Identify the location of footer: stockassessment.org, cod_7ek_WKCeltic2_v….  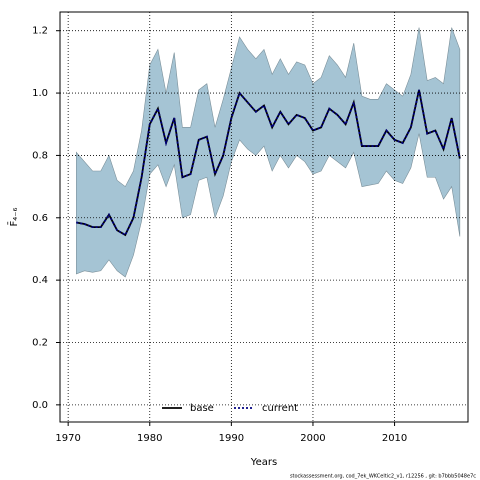
(383, 477).